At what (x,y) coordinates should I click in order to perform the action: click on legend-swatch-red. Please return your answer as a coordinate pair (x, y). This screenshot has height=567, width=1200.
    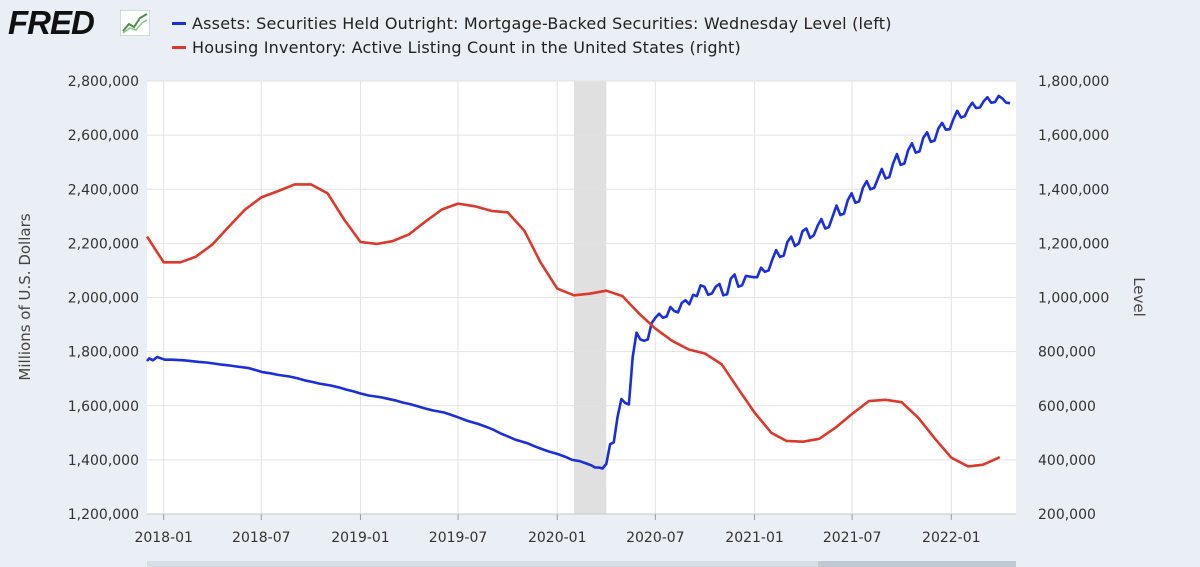
    Looking at the image, I should click on (179, 47).